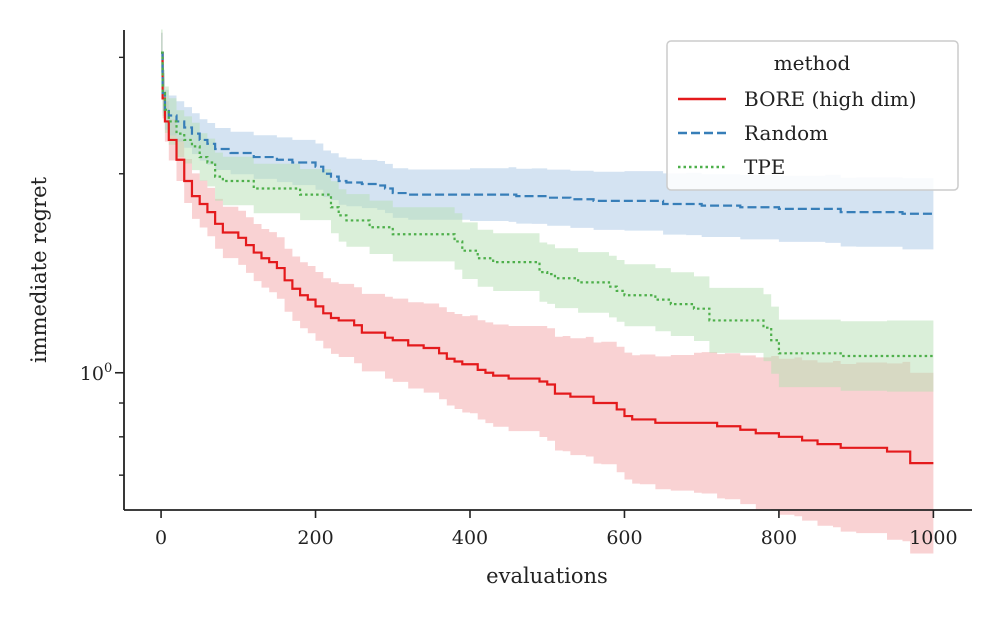 The height and width of the screenshot is (618, 1000). I want to click on x-tick-label: 800, so click(779, 538).